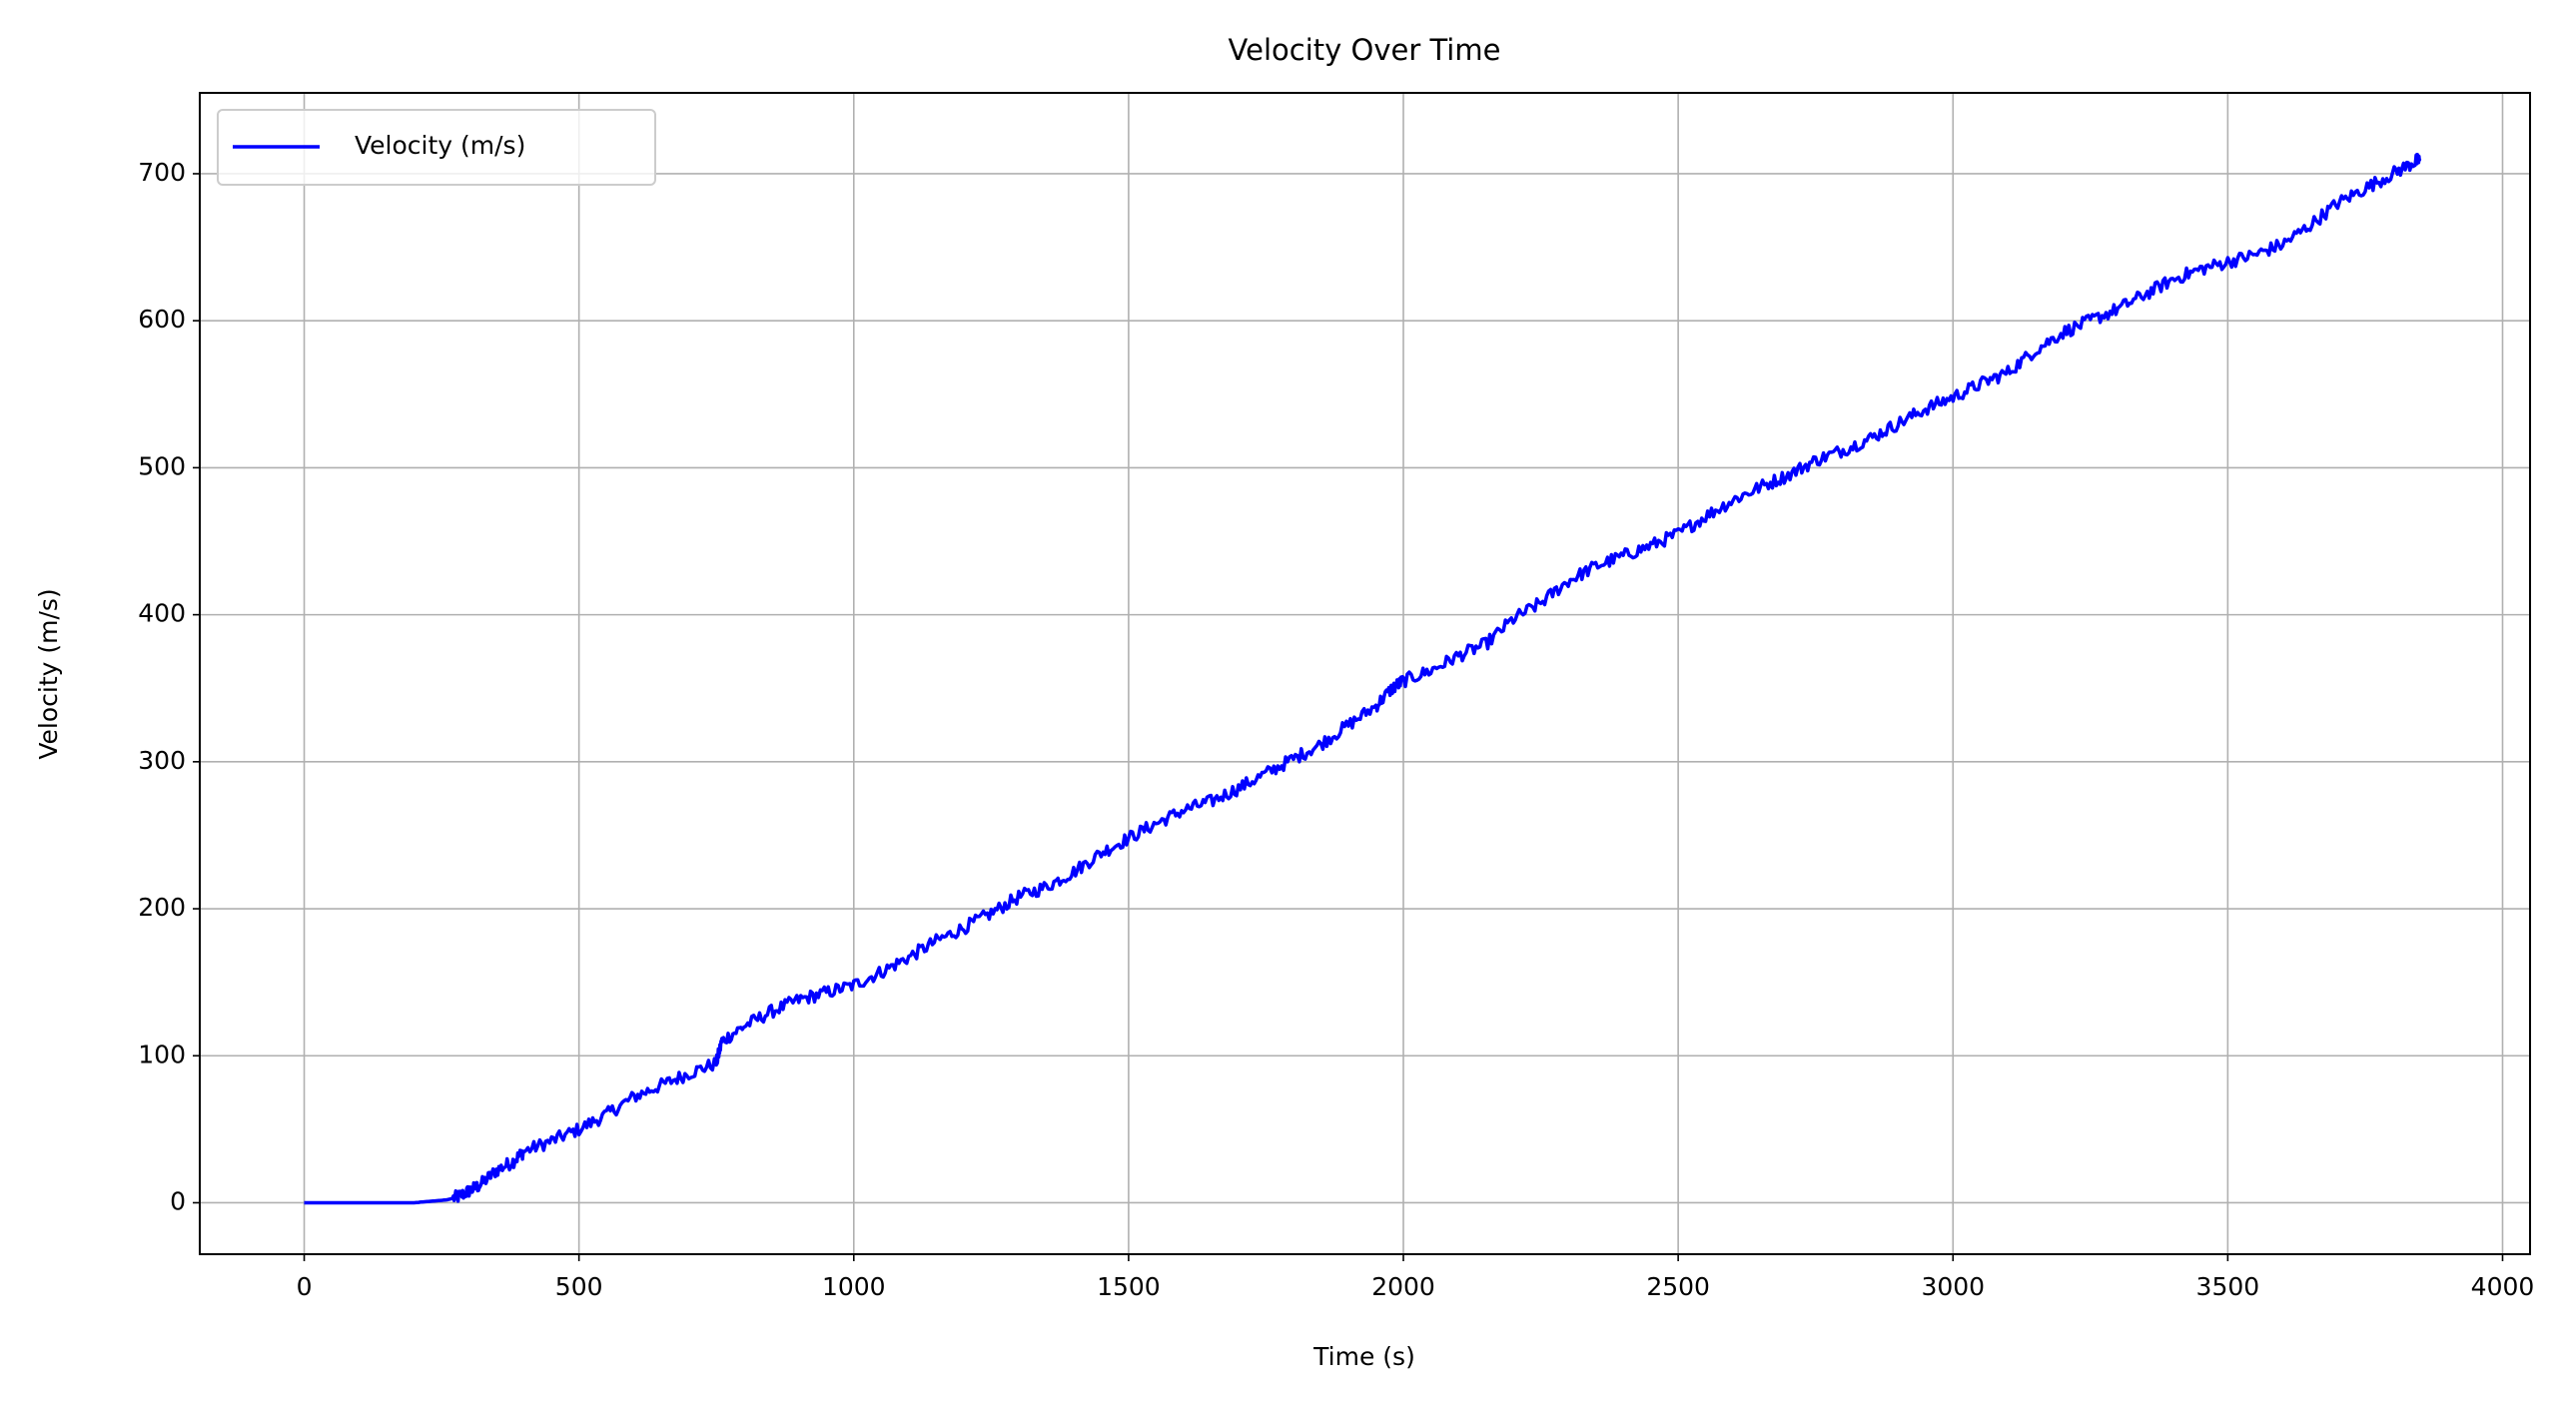 This screenshot has height=1405, width=2576. What do you see at coordinates (1678, 1286) in the screenshot?
I see `x-tick-label: 2500` at bounding box center [1678, 1286].